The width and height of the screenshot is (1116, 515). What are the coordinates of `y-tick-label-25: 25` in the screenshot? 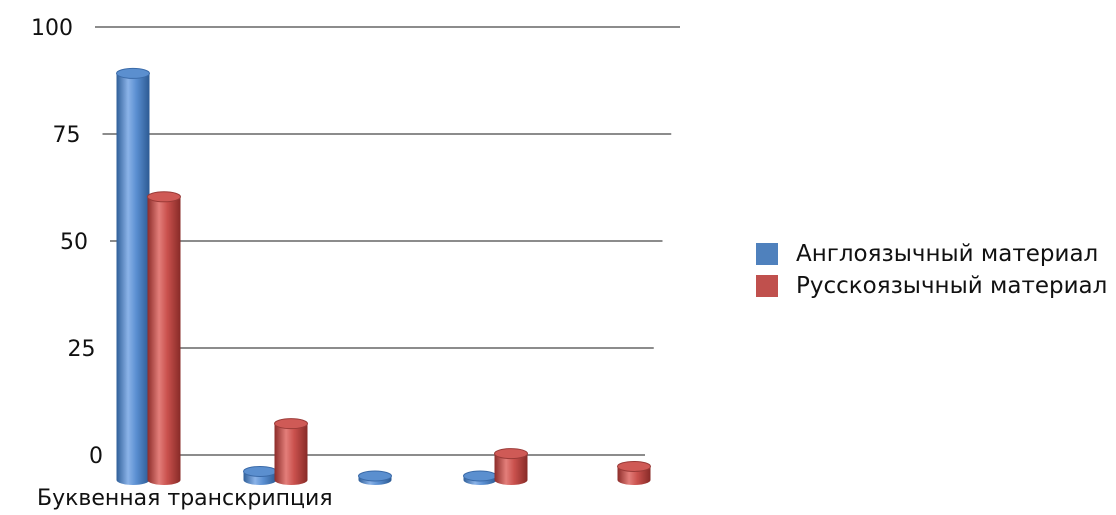 It's located at (82, 349).